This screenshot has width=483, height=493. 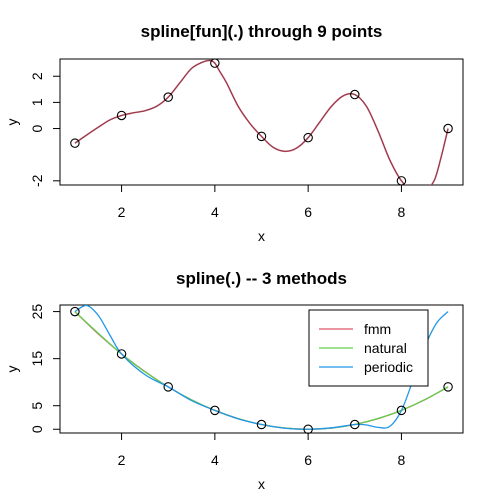 What do you see at coordinates (261, 278) in the screenshot?
I see `chart-title: spline(.) -- 3 methods` at bounding box center [261, 278].